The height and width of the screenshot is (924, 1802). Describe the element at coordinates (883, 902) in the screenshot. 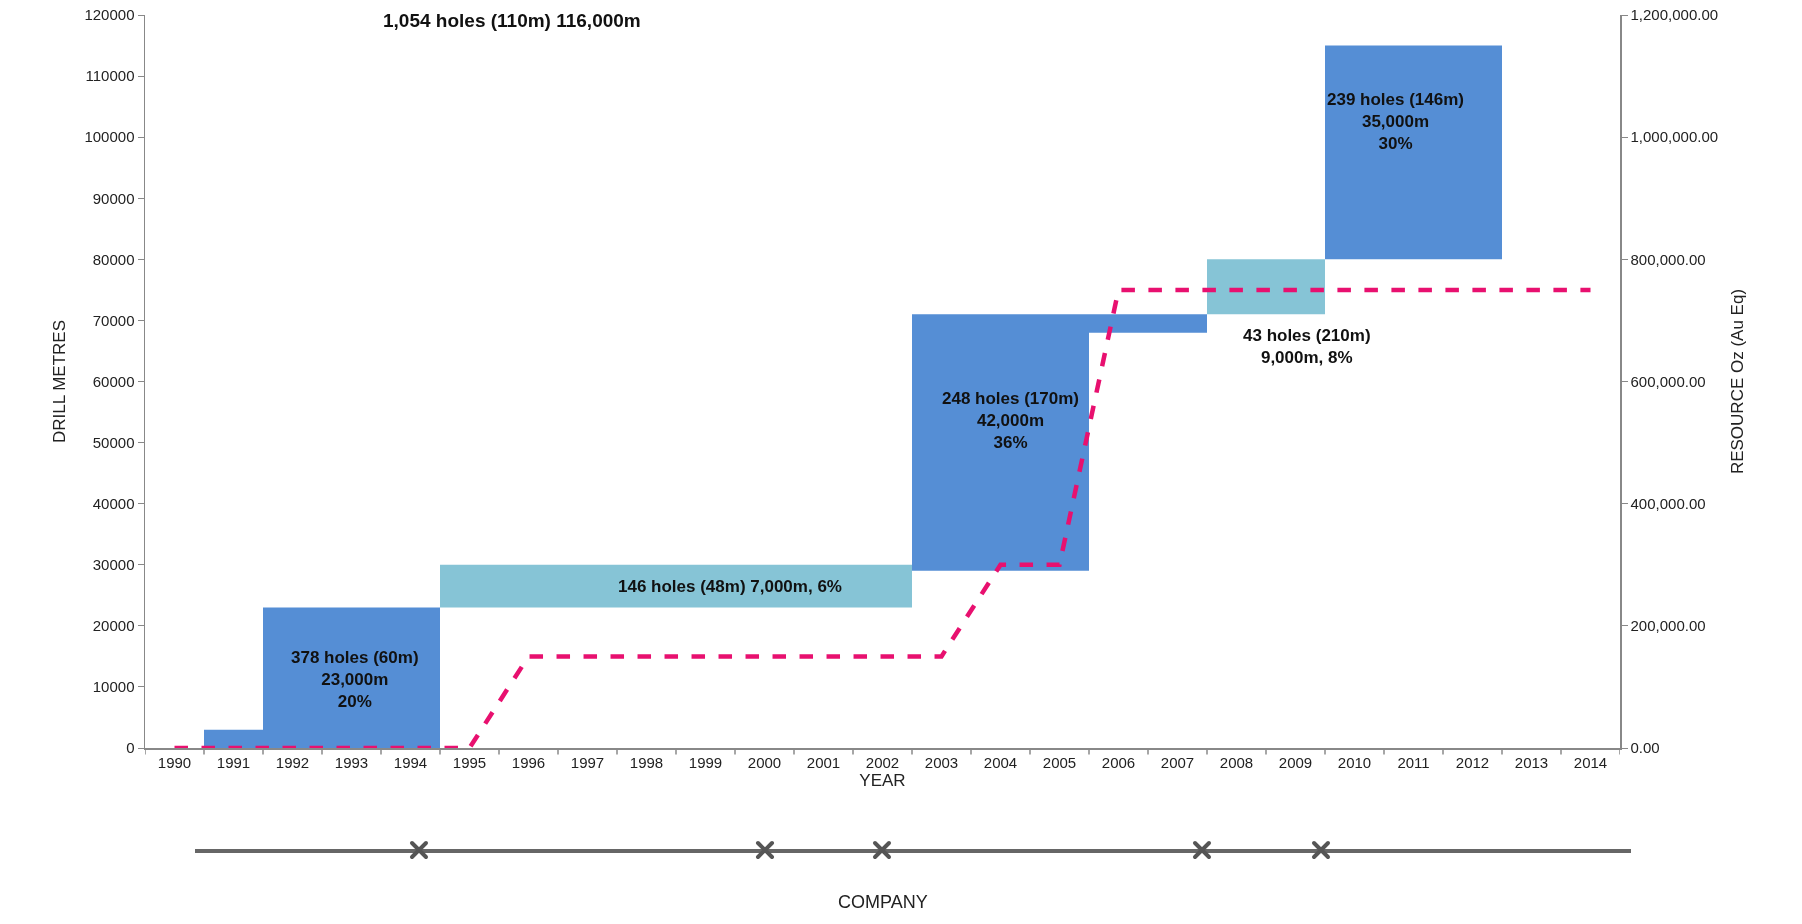

I see `text: COMPANY` at that location.